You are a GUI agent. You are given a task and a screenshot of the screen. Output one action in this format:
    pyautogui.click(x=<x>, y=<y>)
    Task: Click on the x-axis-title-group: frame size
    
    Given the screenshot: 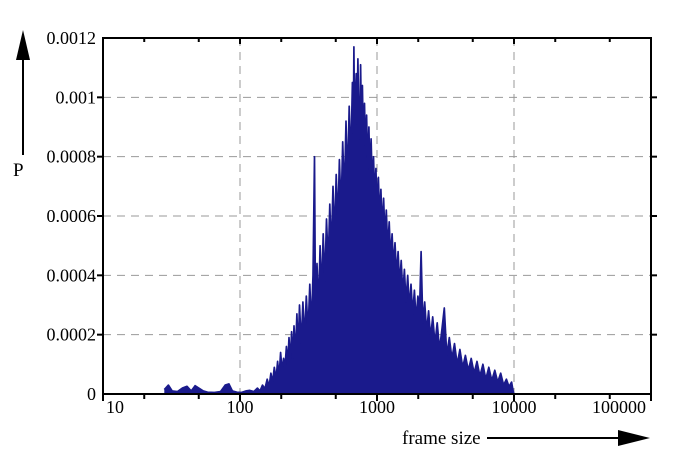 What is the action you would take?
    pyautogui.click(x=526, y=438)
    